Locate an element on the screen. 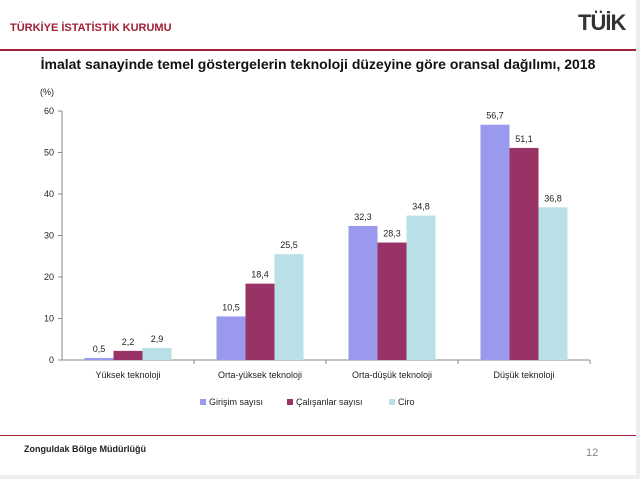 The image size is (640, 479). footer-office: Zonguldak Bölge Müdürlüğü is located at coordinates (85, 449).